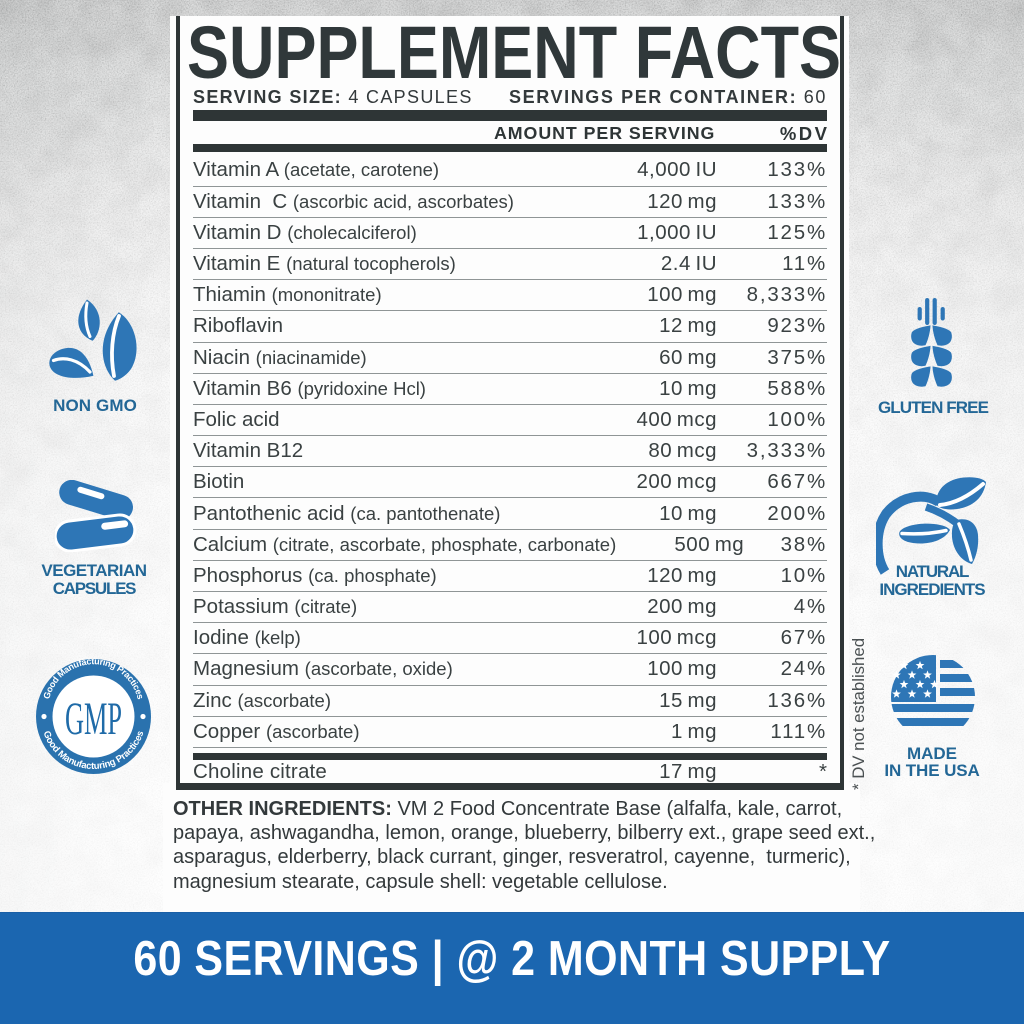  What do you see at coordinates (93, 719) in the screenshot?
I see `svg-text: GMP` at bounding box center [93, 719].